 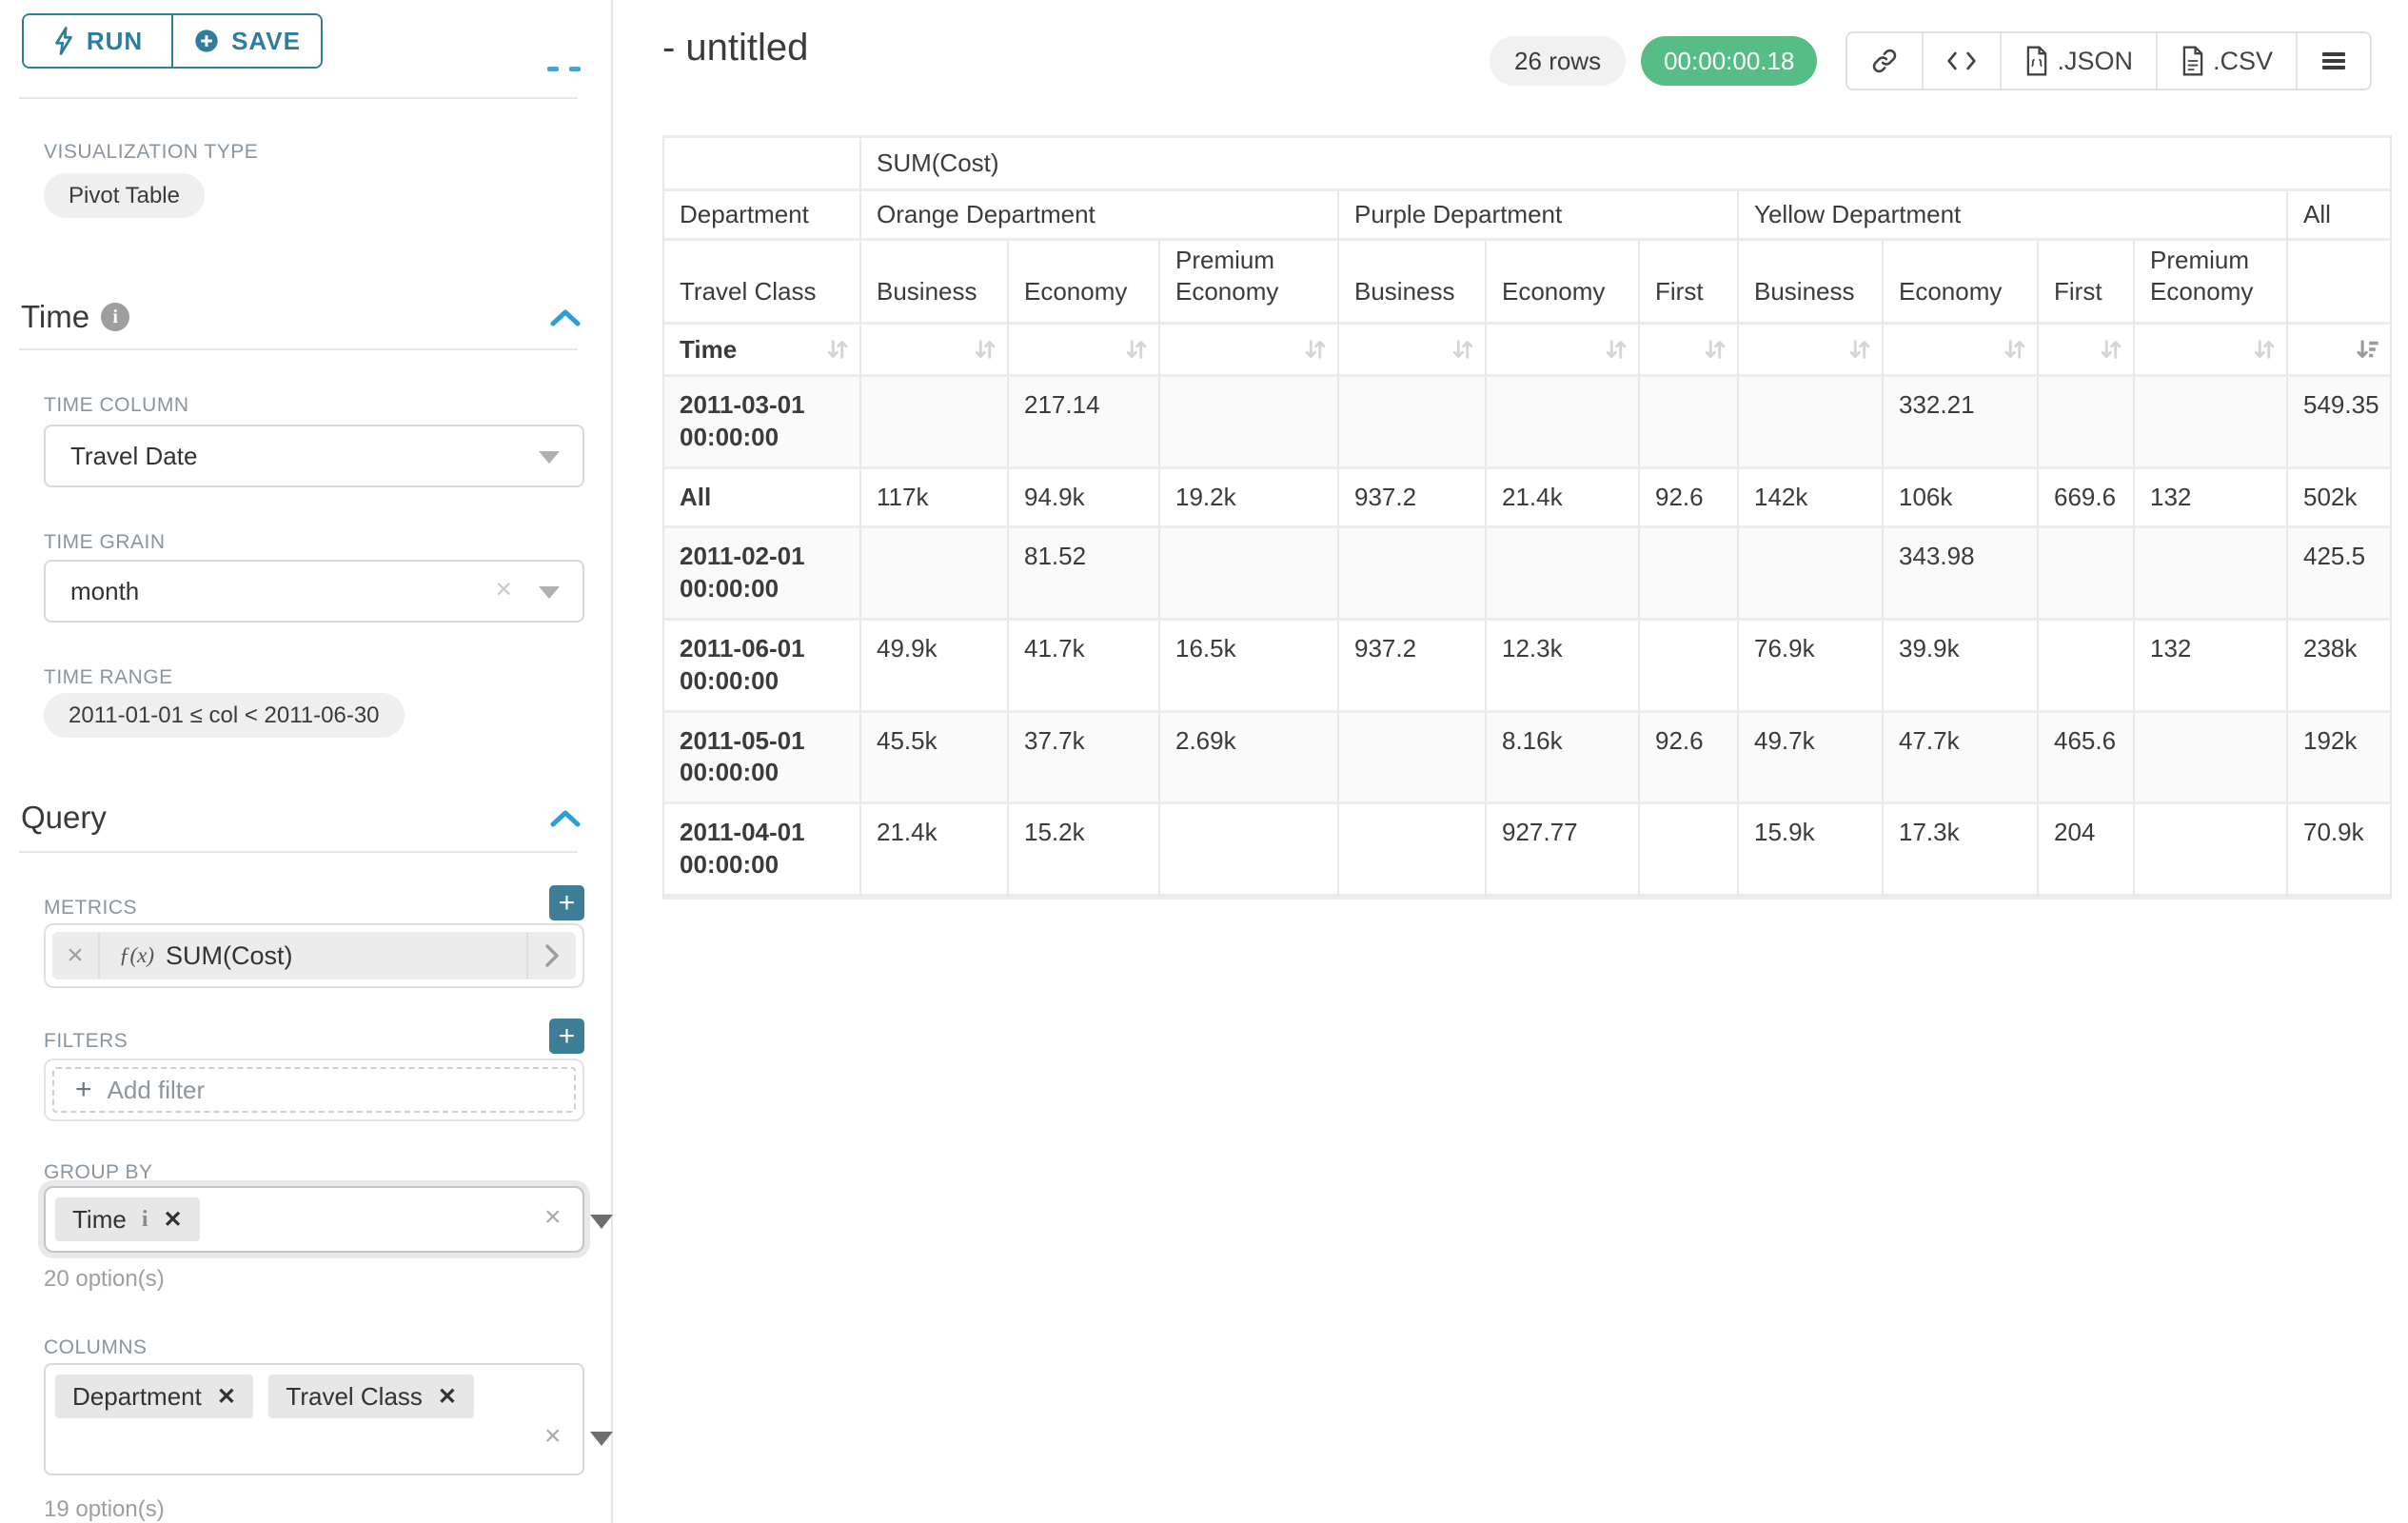 What do you see at coordinates (246, 41) in the screenshot?
I see `save-button: SAVE` at bounding box center [246, 41].